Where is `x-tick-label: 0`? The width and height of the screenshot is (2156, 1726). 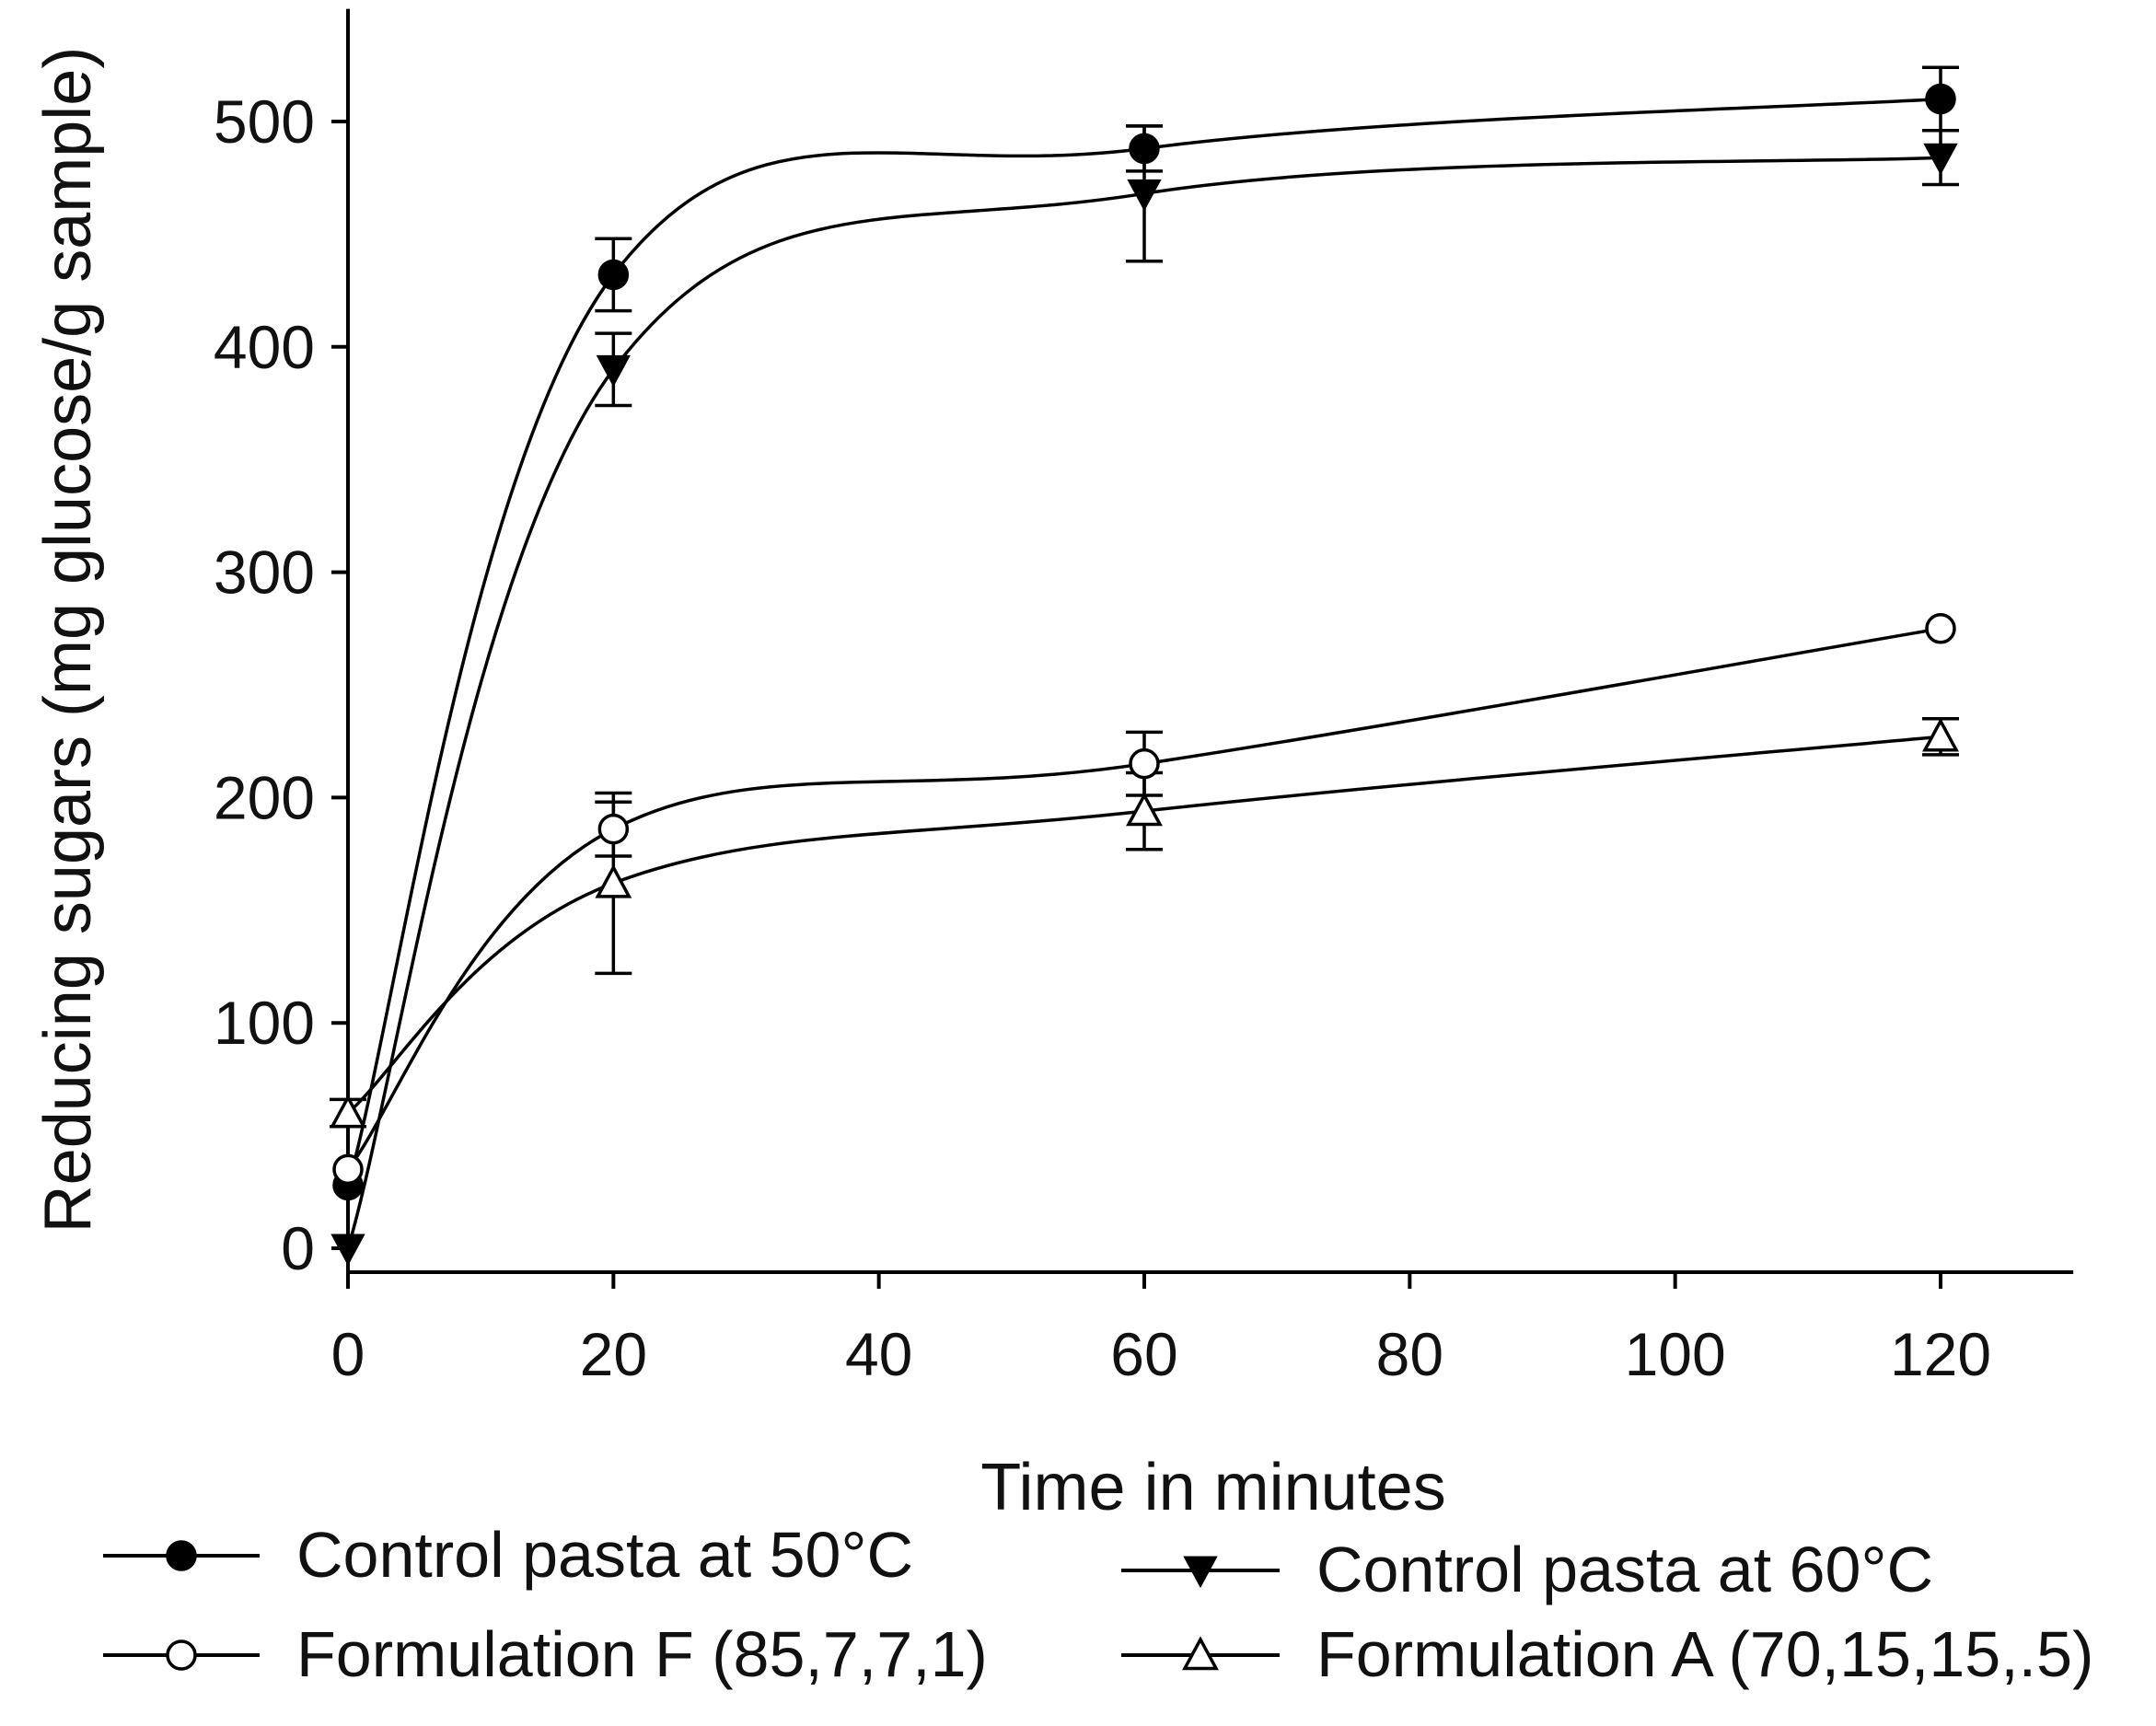
x-tick-label: 0 is located at coordinates (348, 1354).